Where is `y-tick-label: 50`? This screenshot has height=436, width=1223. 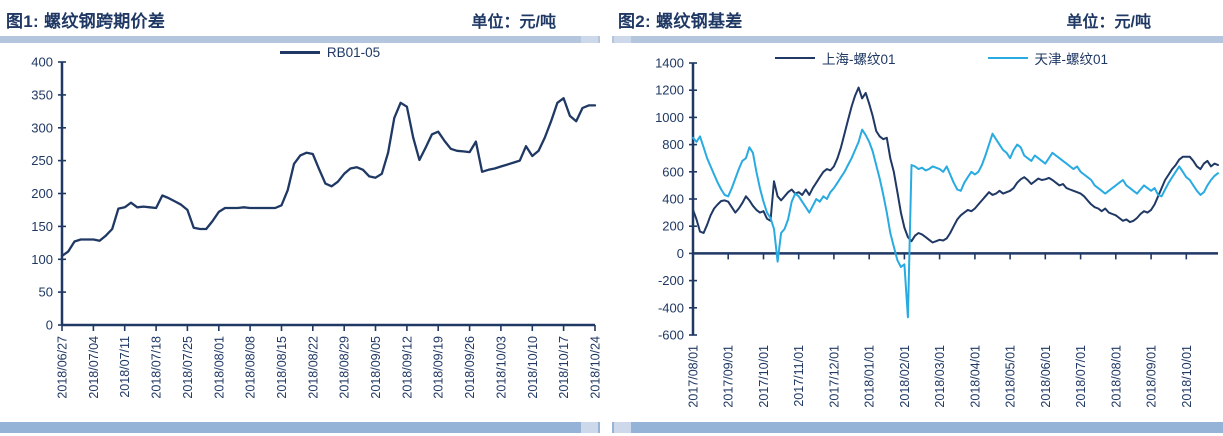
y-tick-label: 50 is located at coordinates (46, 292).